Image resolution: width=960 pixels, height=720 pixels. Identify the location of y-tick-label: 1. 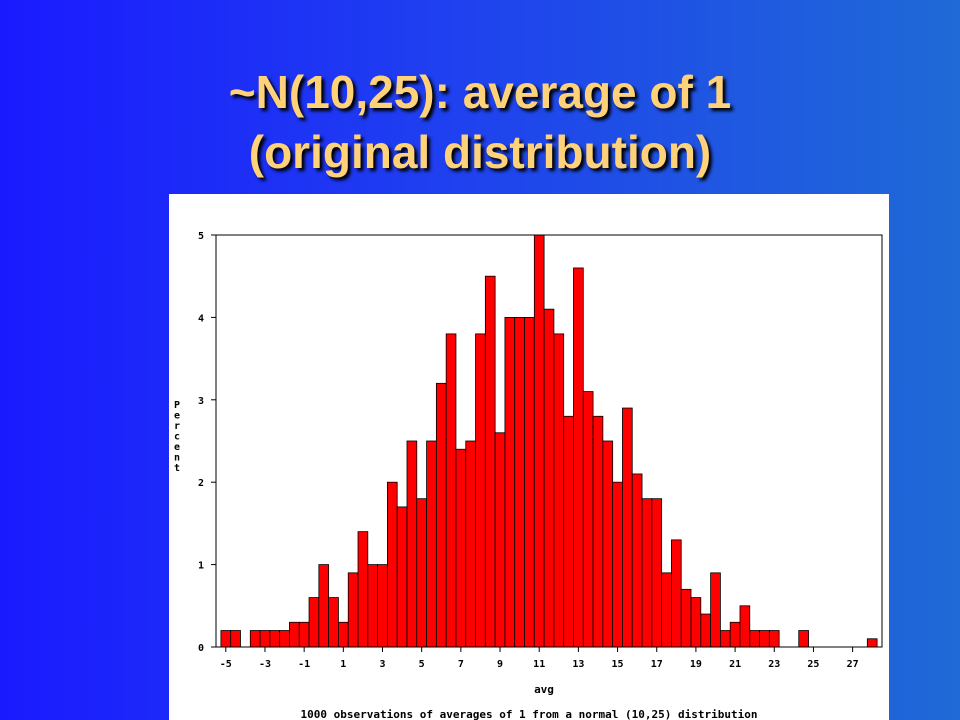
(201, 566).